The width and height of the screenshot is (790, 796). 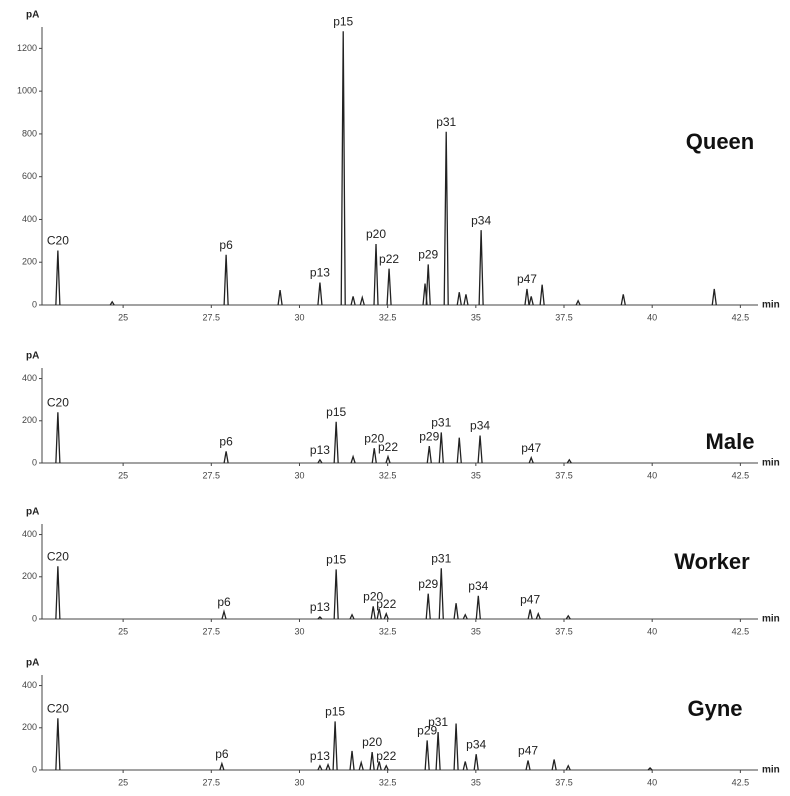 I want to click on x-tick-label: 25, so click(x=123, y=475).